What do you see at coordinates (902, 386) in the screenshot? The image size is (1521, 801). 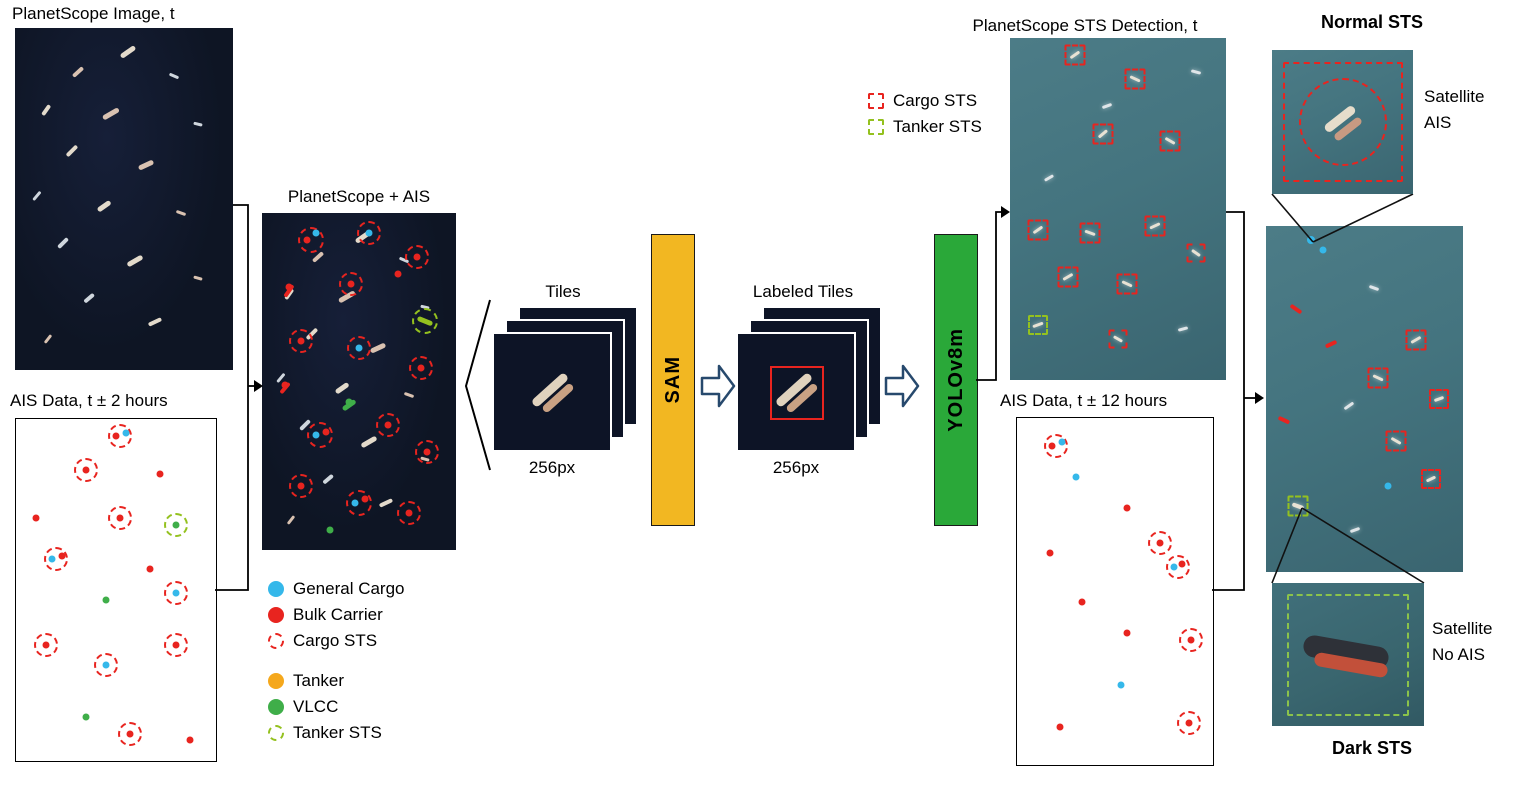 I see `labeled-tiles-output-arrow` at bounding box center [902, 386].